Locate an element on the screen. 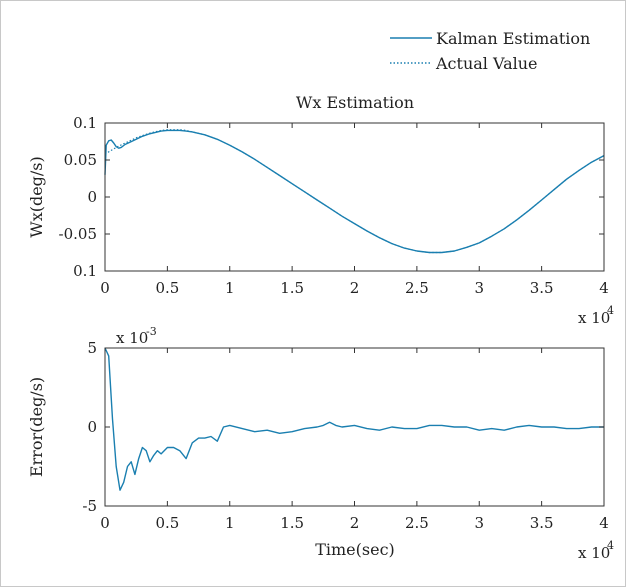 This screenshot has width=626, height=587. y-tick-label: 0.05 is located at coordinates (80, 160).